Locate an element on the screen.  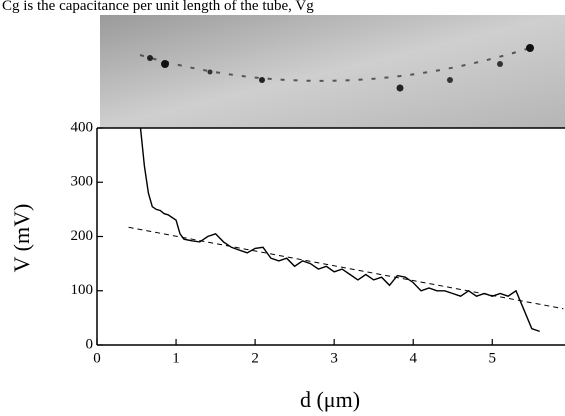
y-tick-label: 400 is located at coordinates (82, 127).